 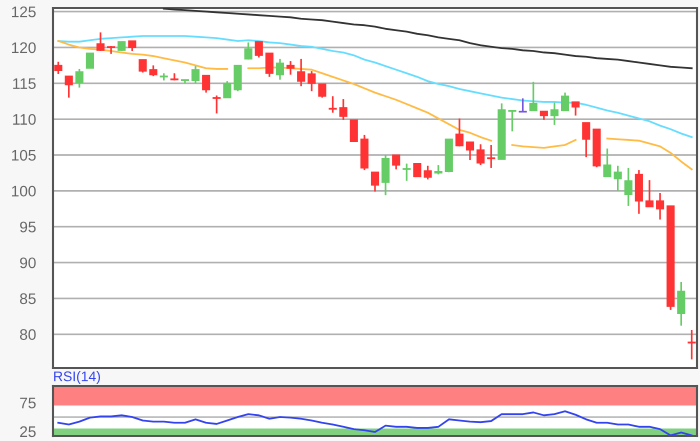 What do you see at coordinates (28, 227) in the screenshot?
I see `y-tick-label: 95` at bounding box center [28, 227].